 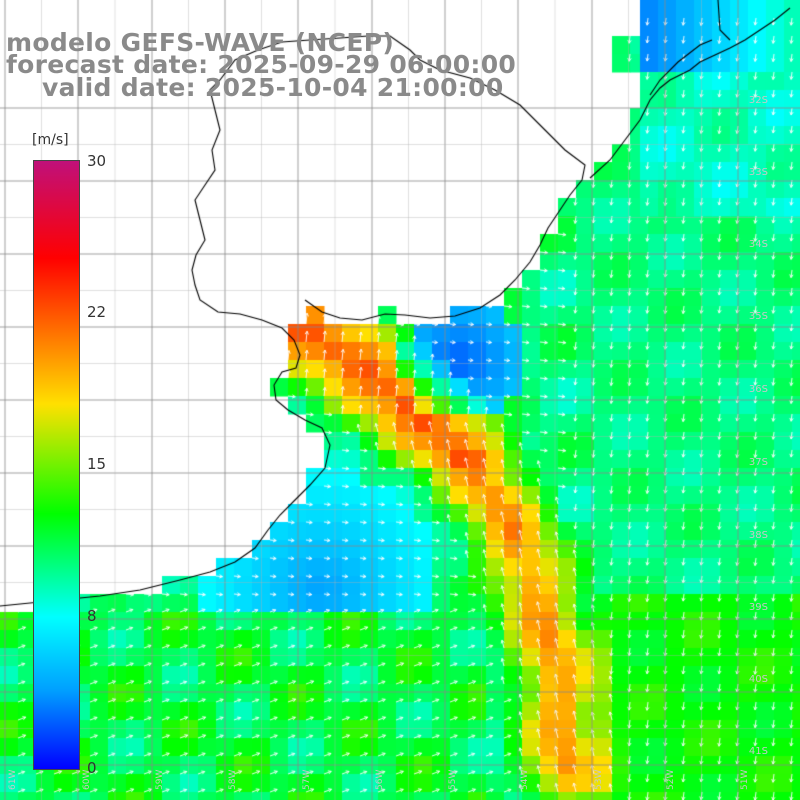 What do you see at coordinates (261, 64) in the screenshot?
I see `forecast-date: forecast date: 2025-09-29 06:00:00` at bounding box center [261, 64].